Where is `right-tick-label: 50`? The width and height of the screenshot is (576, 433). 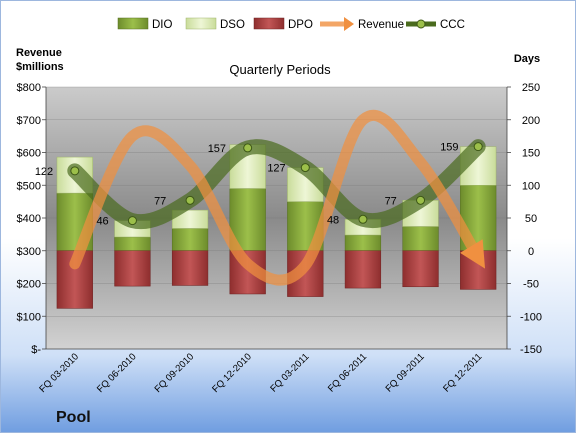
right-tick-label: 50 is located at coordinates (531, 219).